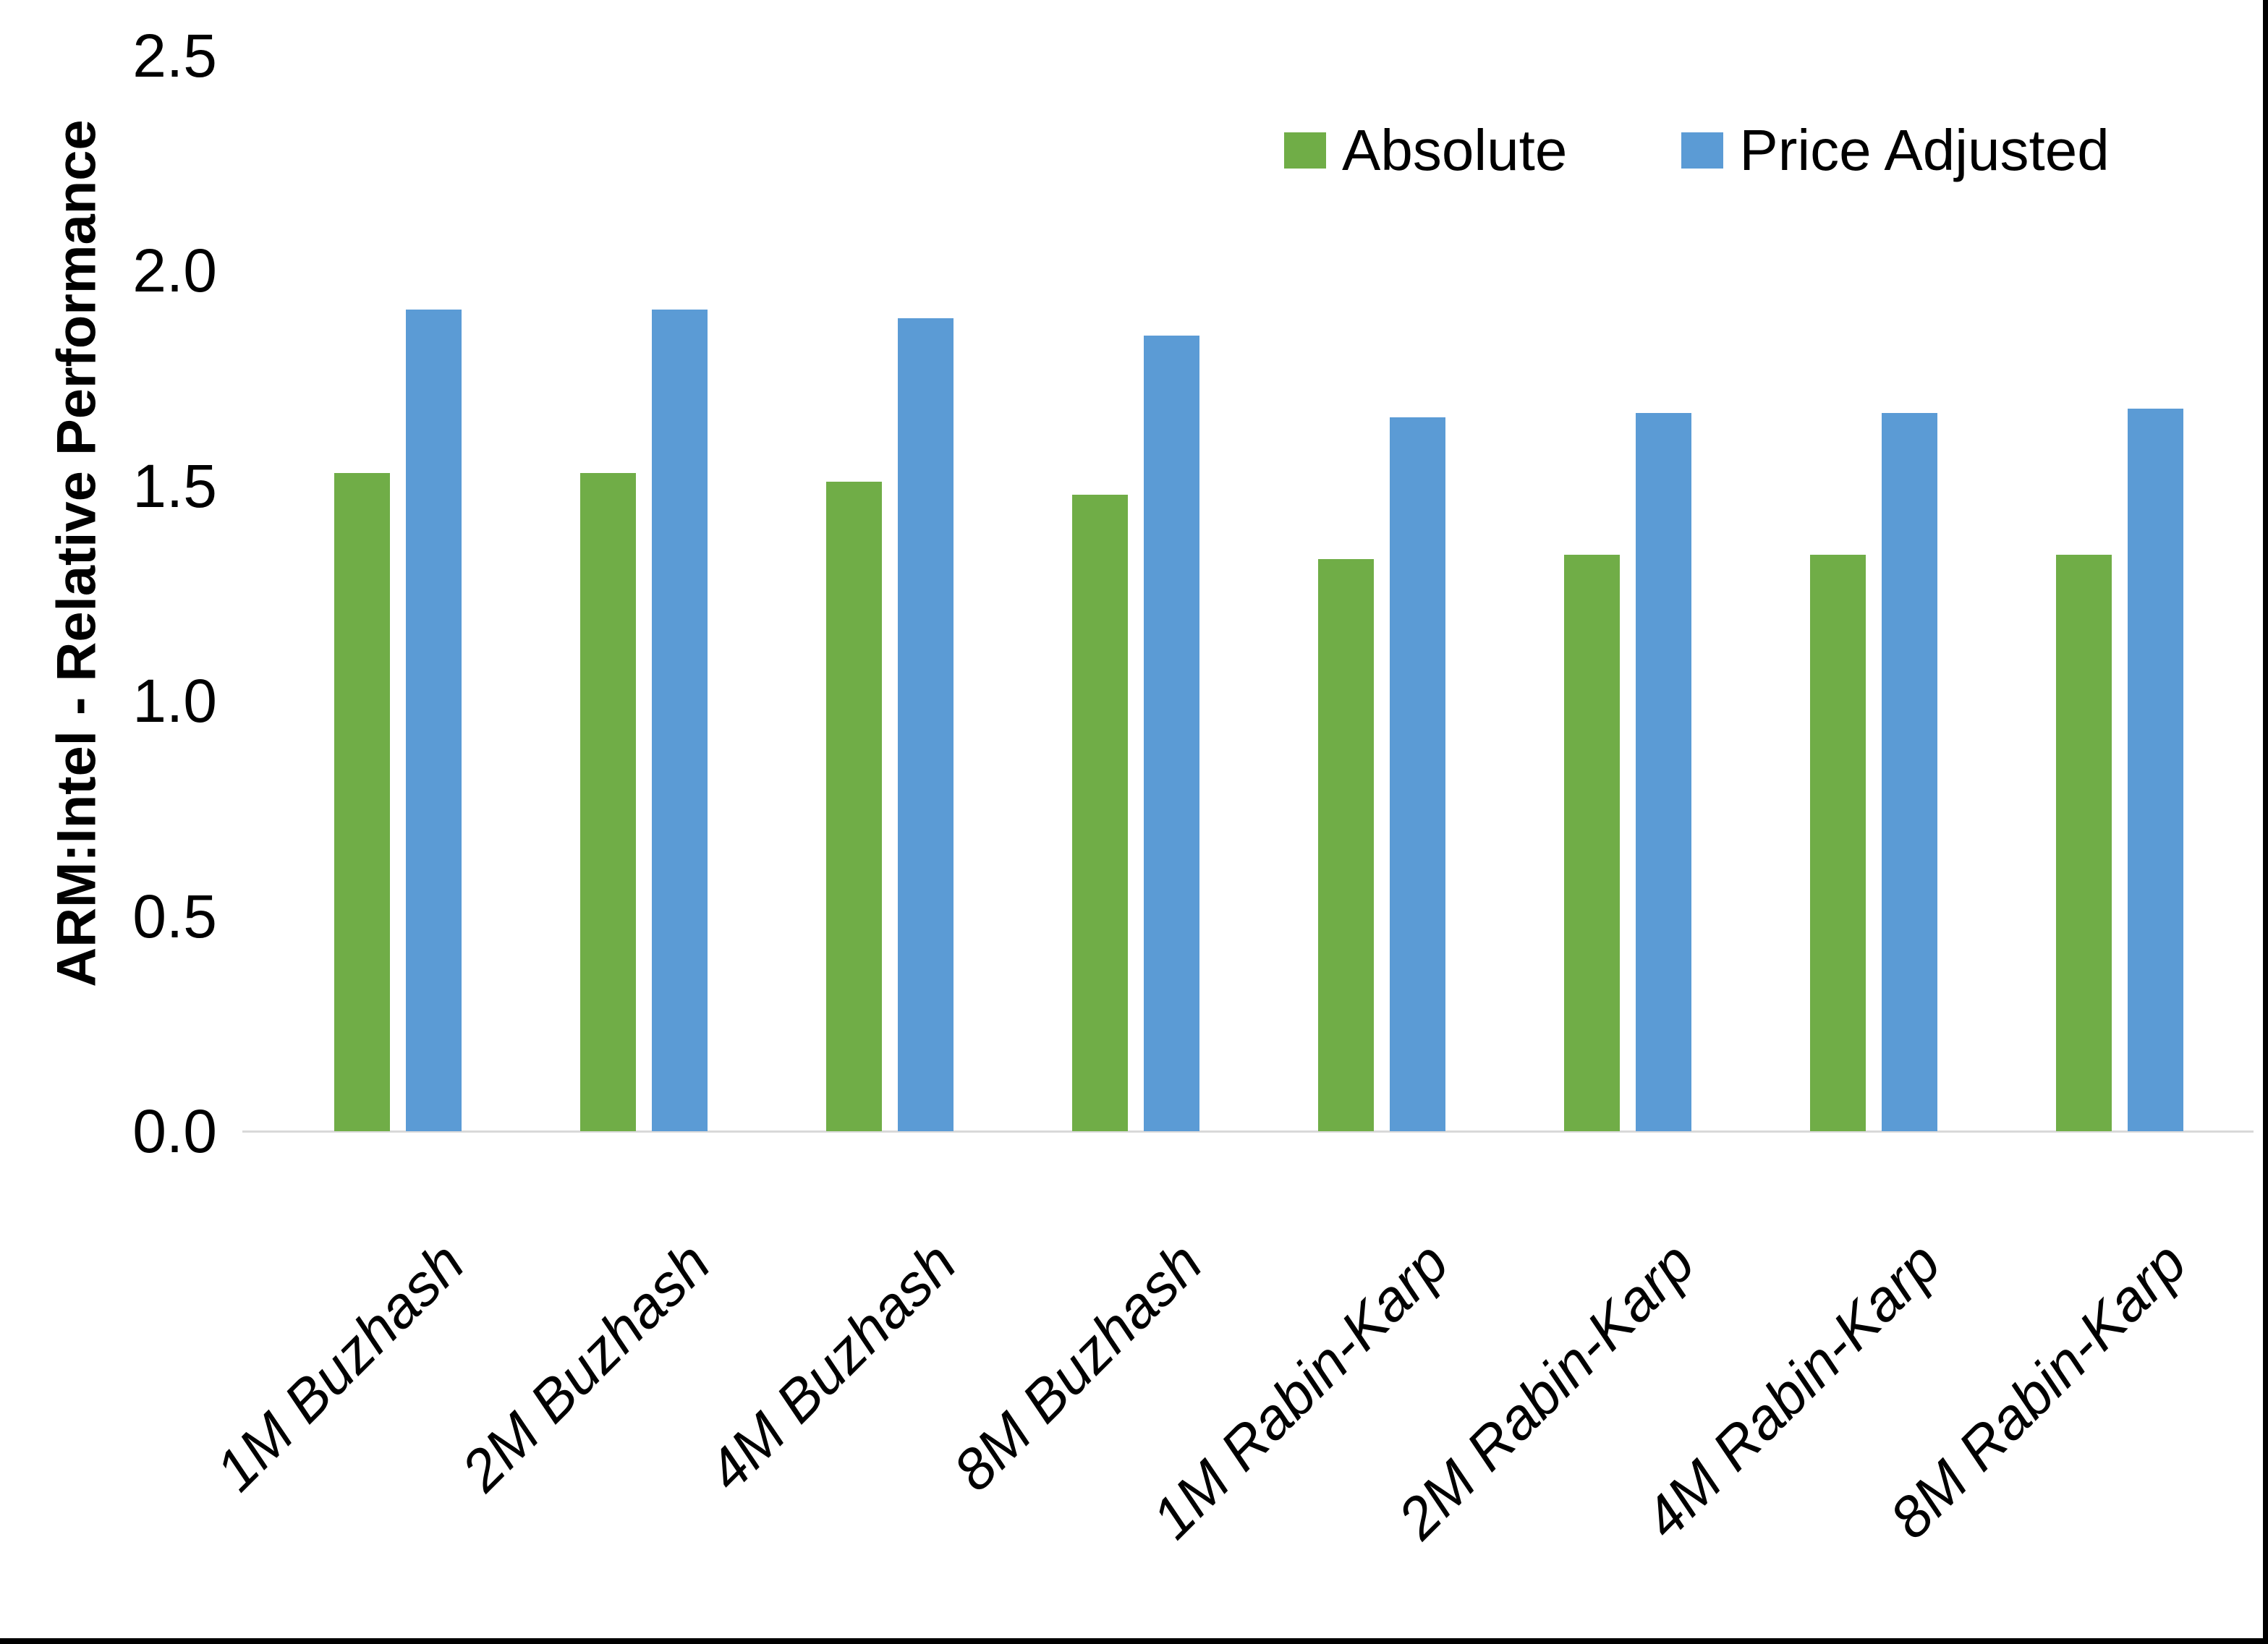  What do you see at coordinates (174, 701) in the screenshot?
I see `y-tick-label: 1.0` at bounding box center [174, 701].